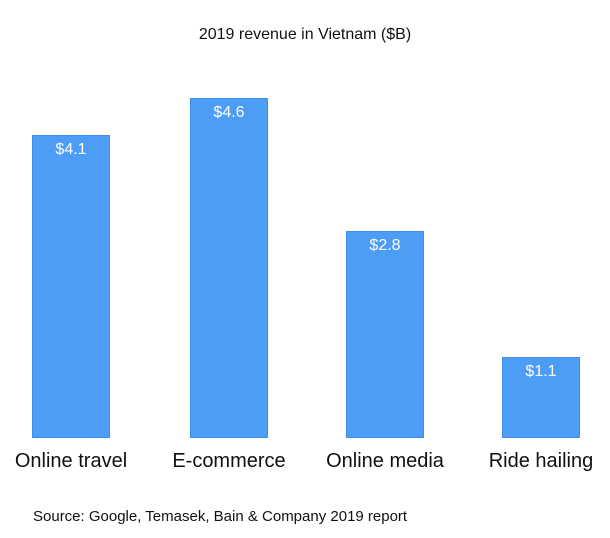 Image resolution: width=610 pixels, height=538 pixels. Describe the element at coordinates (541, 461) in the screenshot. I see `x-tick-label: Ride hailing` at that location.